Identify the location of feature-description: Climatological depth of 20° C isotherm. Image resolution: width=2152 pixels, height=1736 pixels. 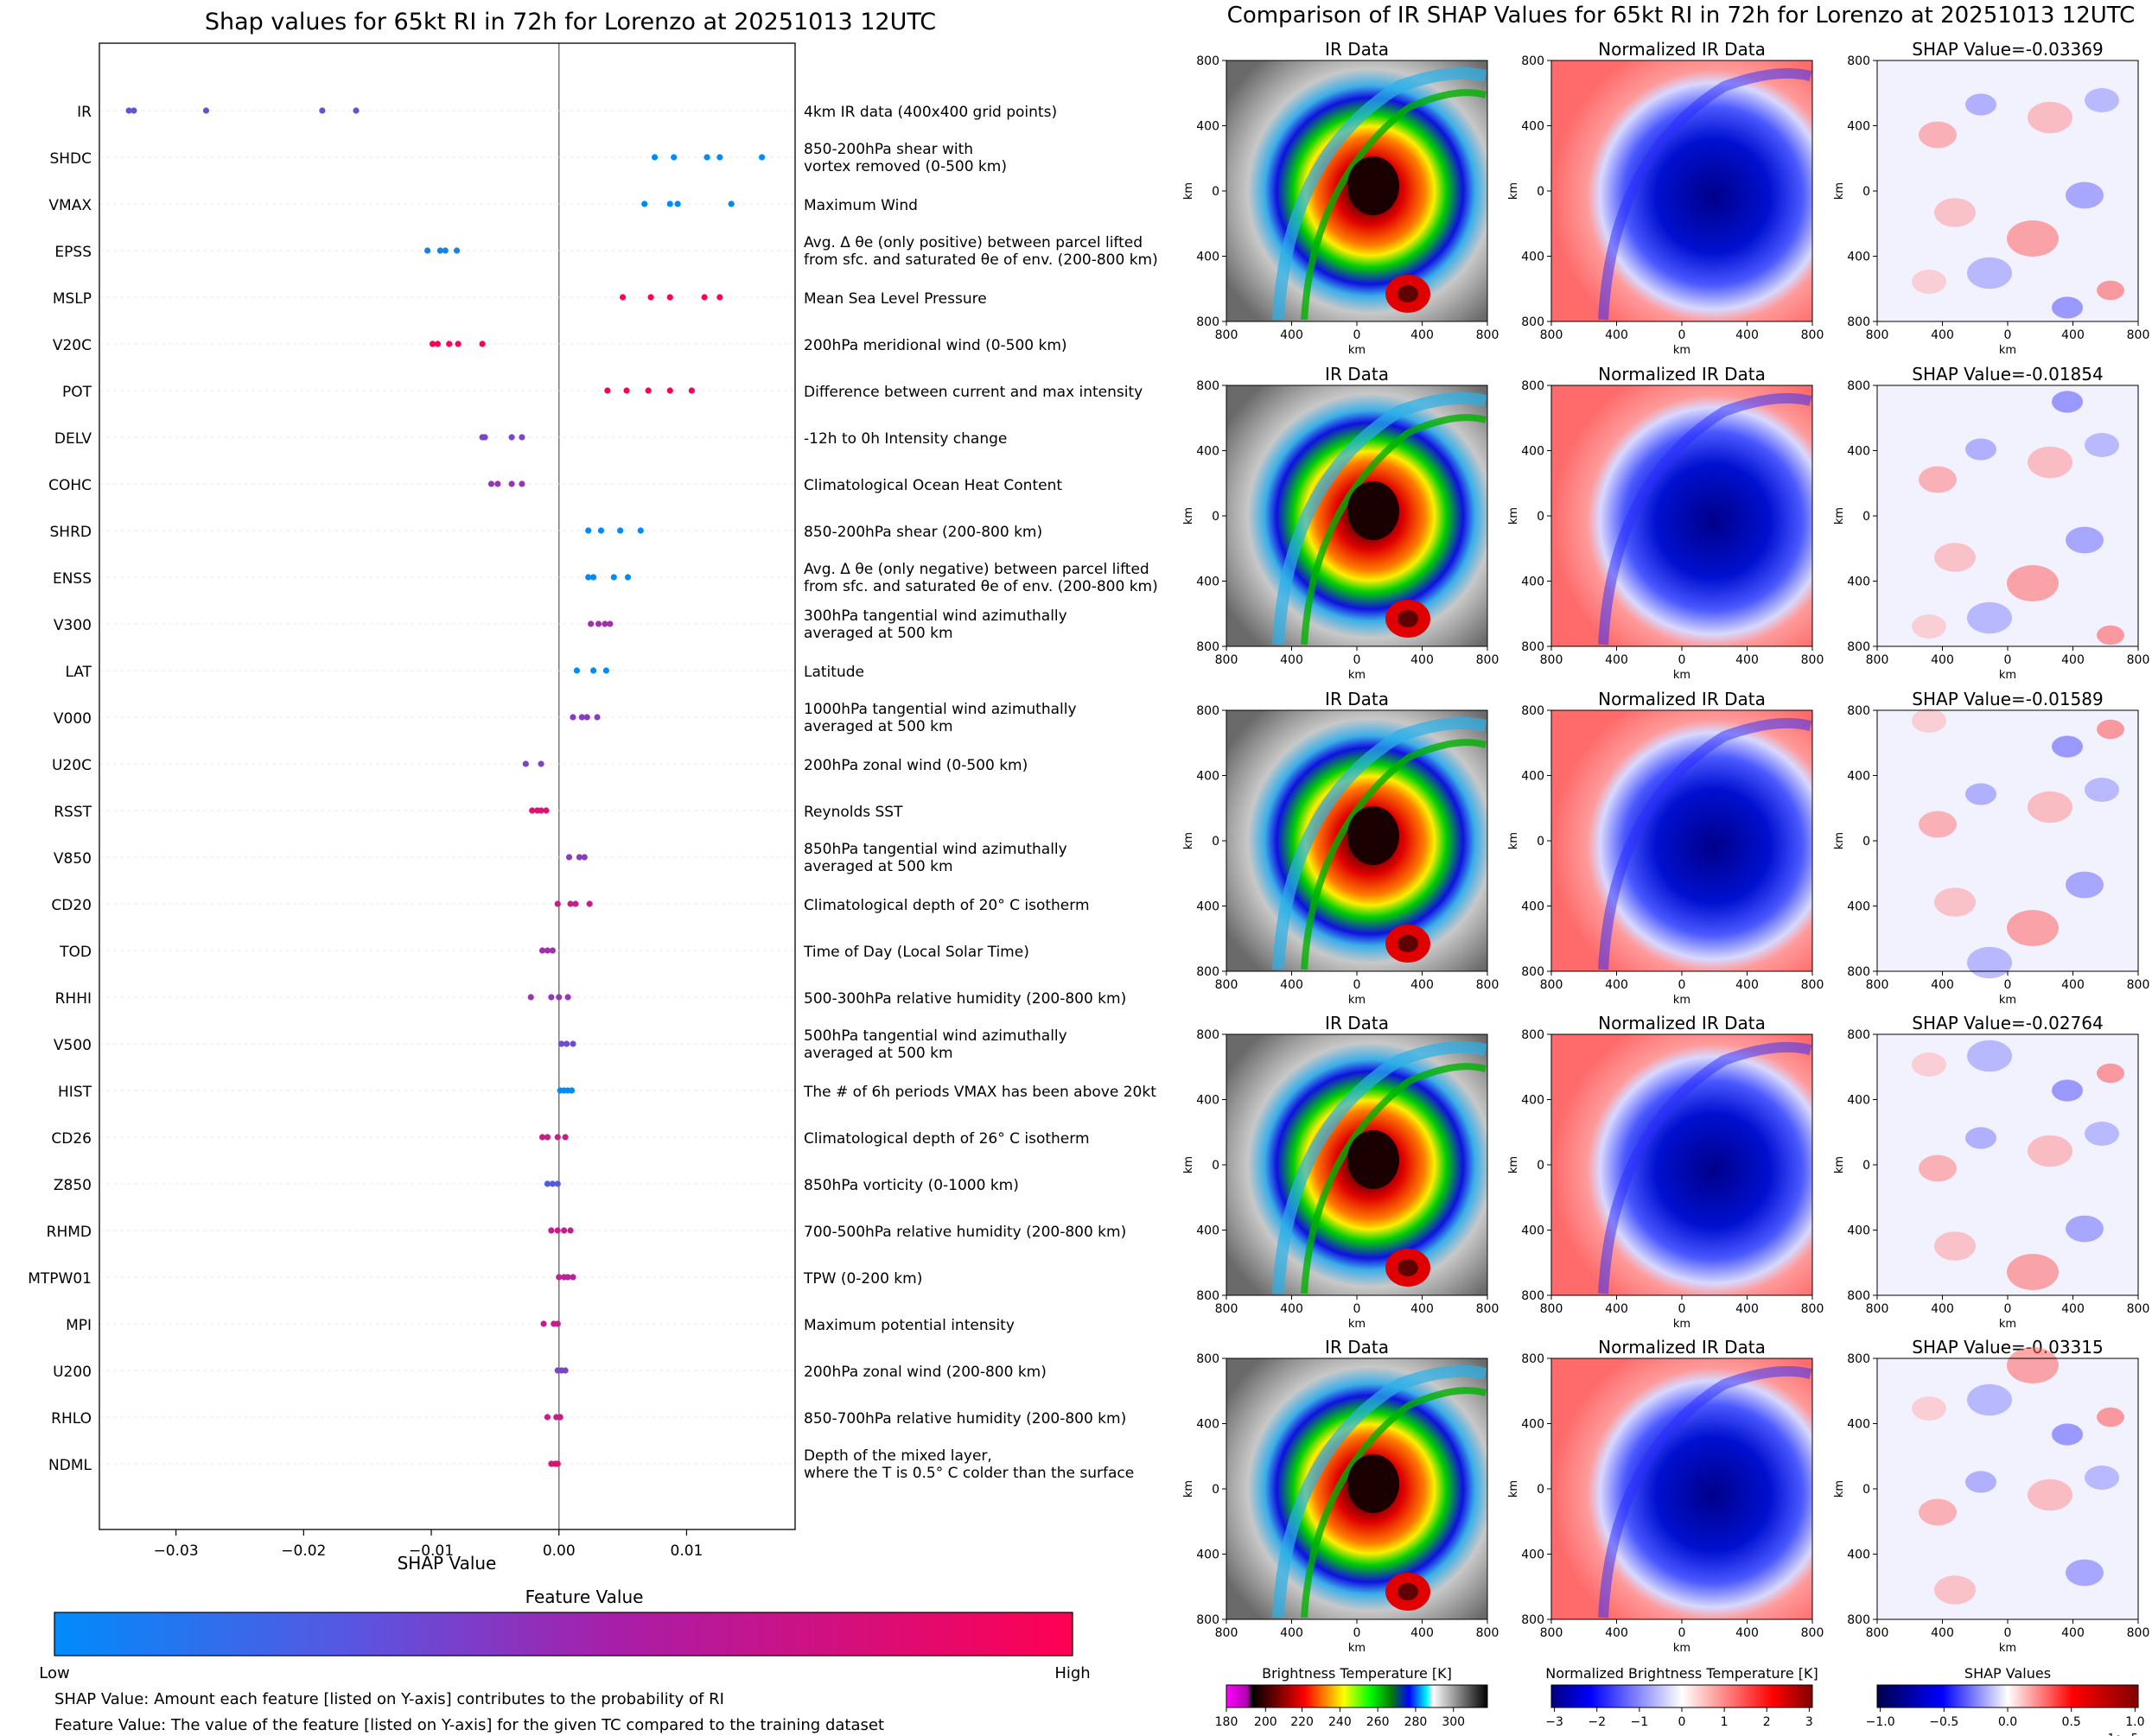
(947, 905).